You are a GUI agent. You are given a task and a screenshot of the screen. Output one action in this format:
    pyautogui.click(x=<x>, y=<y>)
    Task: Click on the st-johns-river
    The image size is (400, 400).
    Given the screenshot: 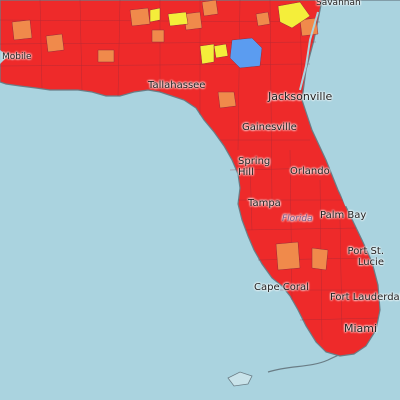 What is the action you would take?
    pyautogui.click(x=309, y=51)
    